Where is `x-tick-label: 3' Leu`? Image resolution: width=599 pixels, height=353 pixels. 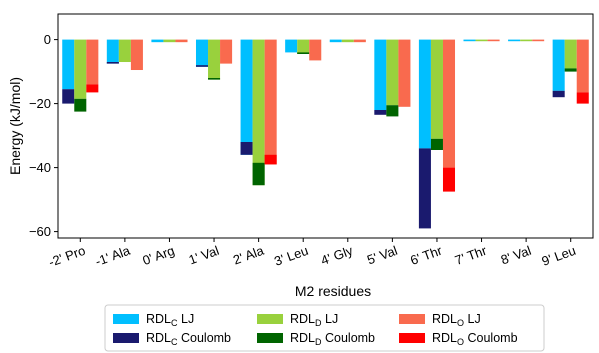
x-tick-label: 3' Leu is located at coordinates (291, 256).